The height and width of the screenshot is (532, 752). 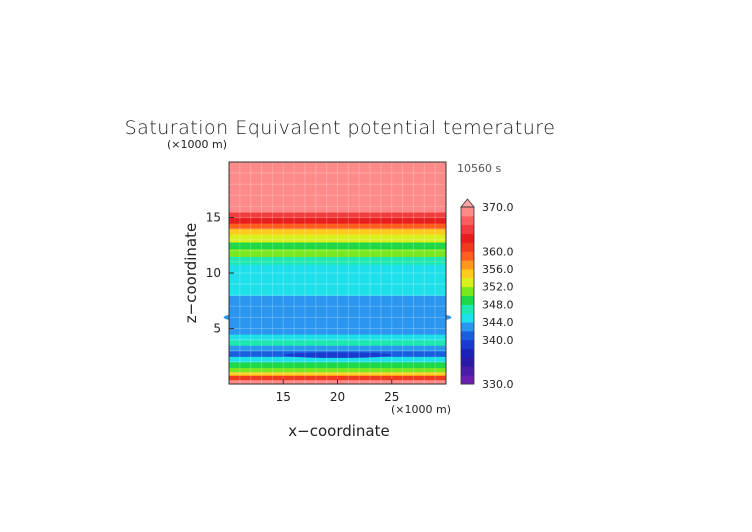 What do you see at coordinates (217, 329) in the screenshot?
I see `y-tick-label: 5` at bounding box center [217, 329].